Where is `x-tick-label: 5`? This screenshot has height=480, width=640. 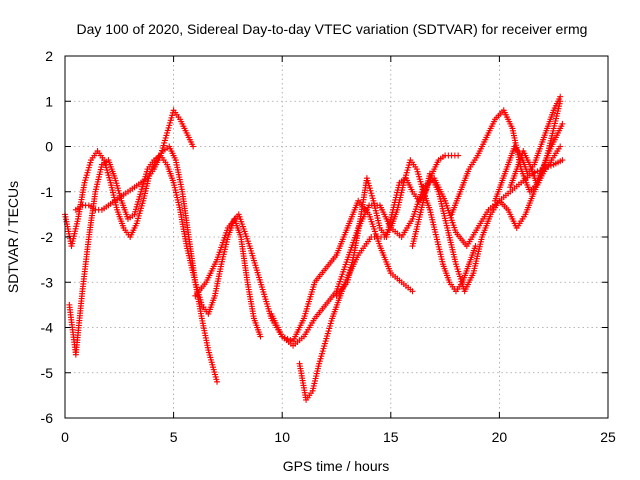
x-tick-label: 5 is located at coordinates (174, 437).